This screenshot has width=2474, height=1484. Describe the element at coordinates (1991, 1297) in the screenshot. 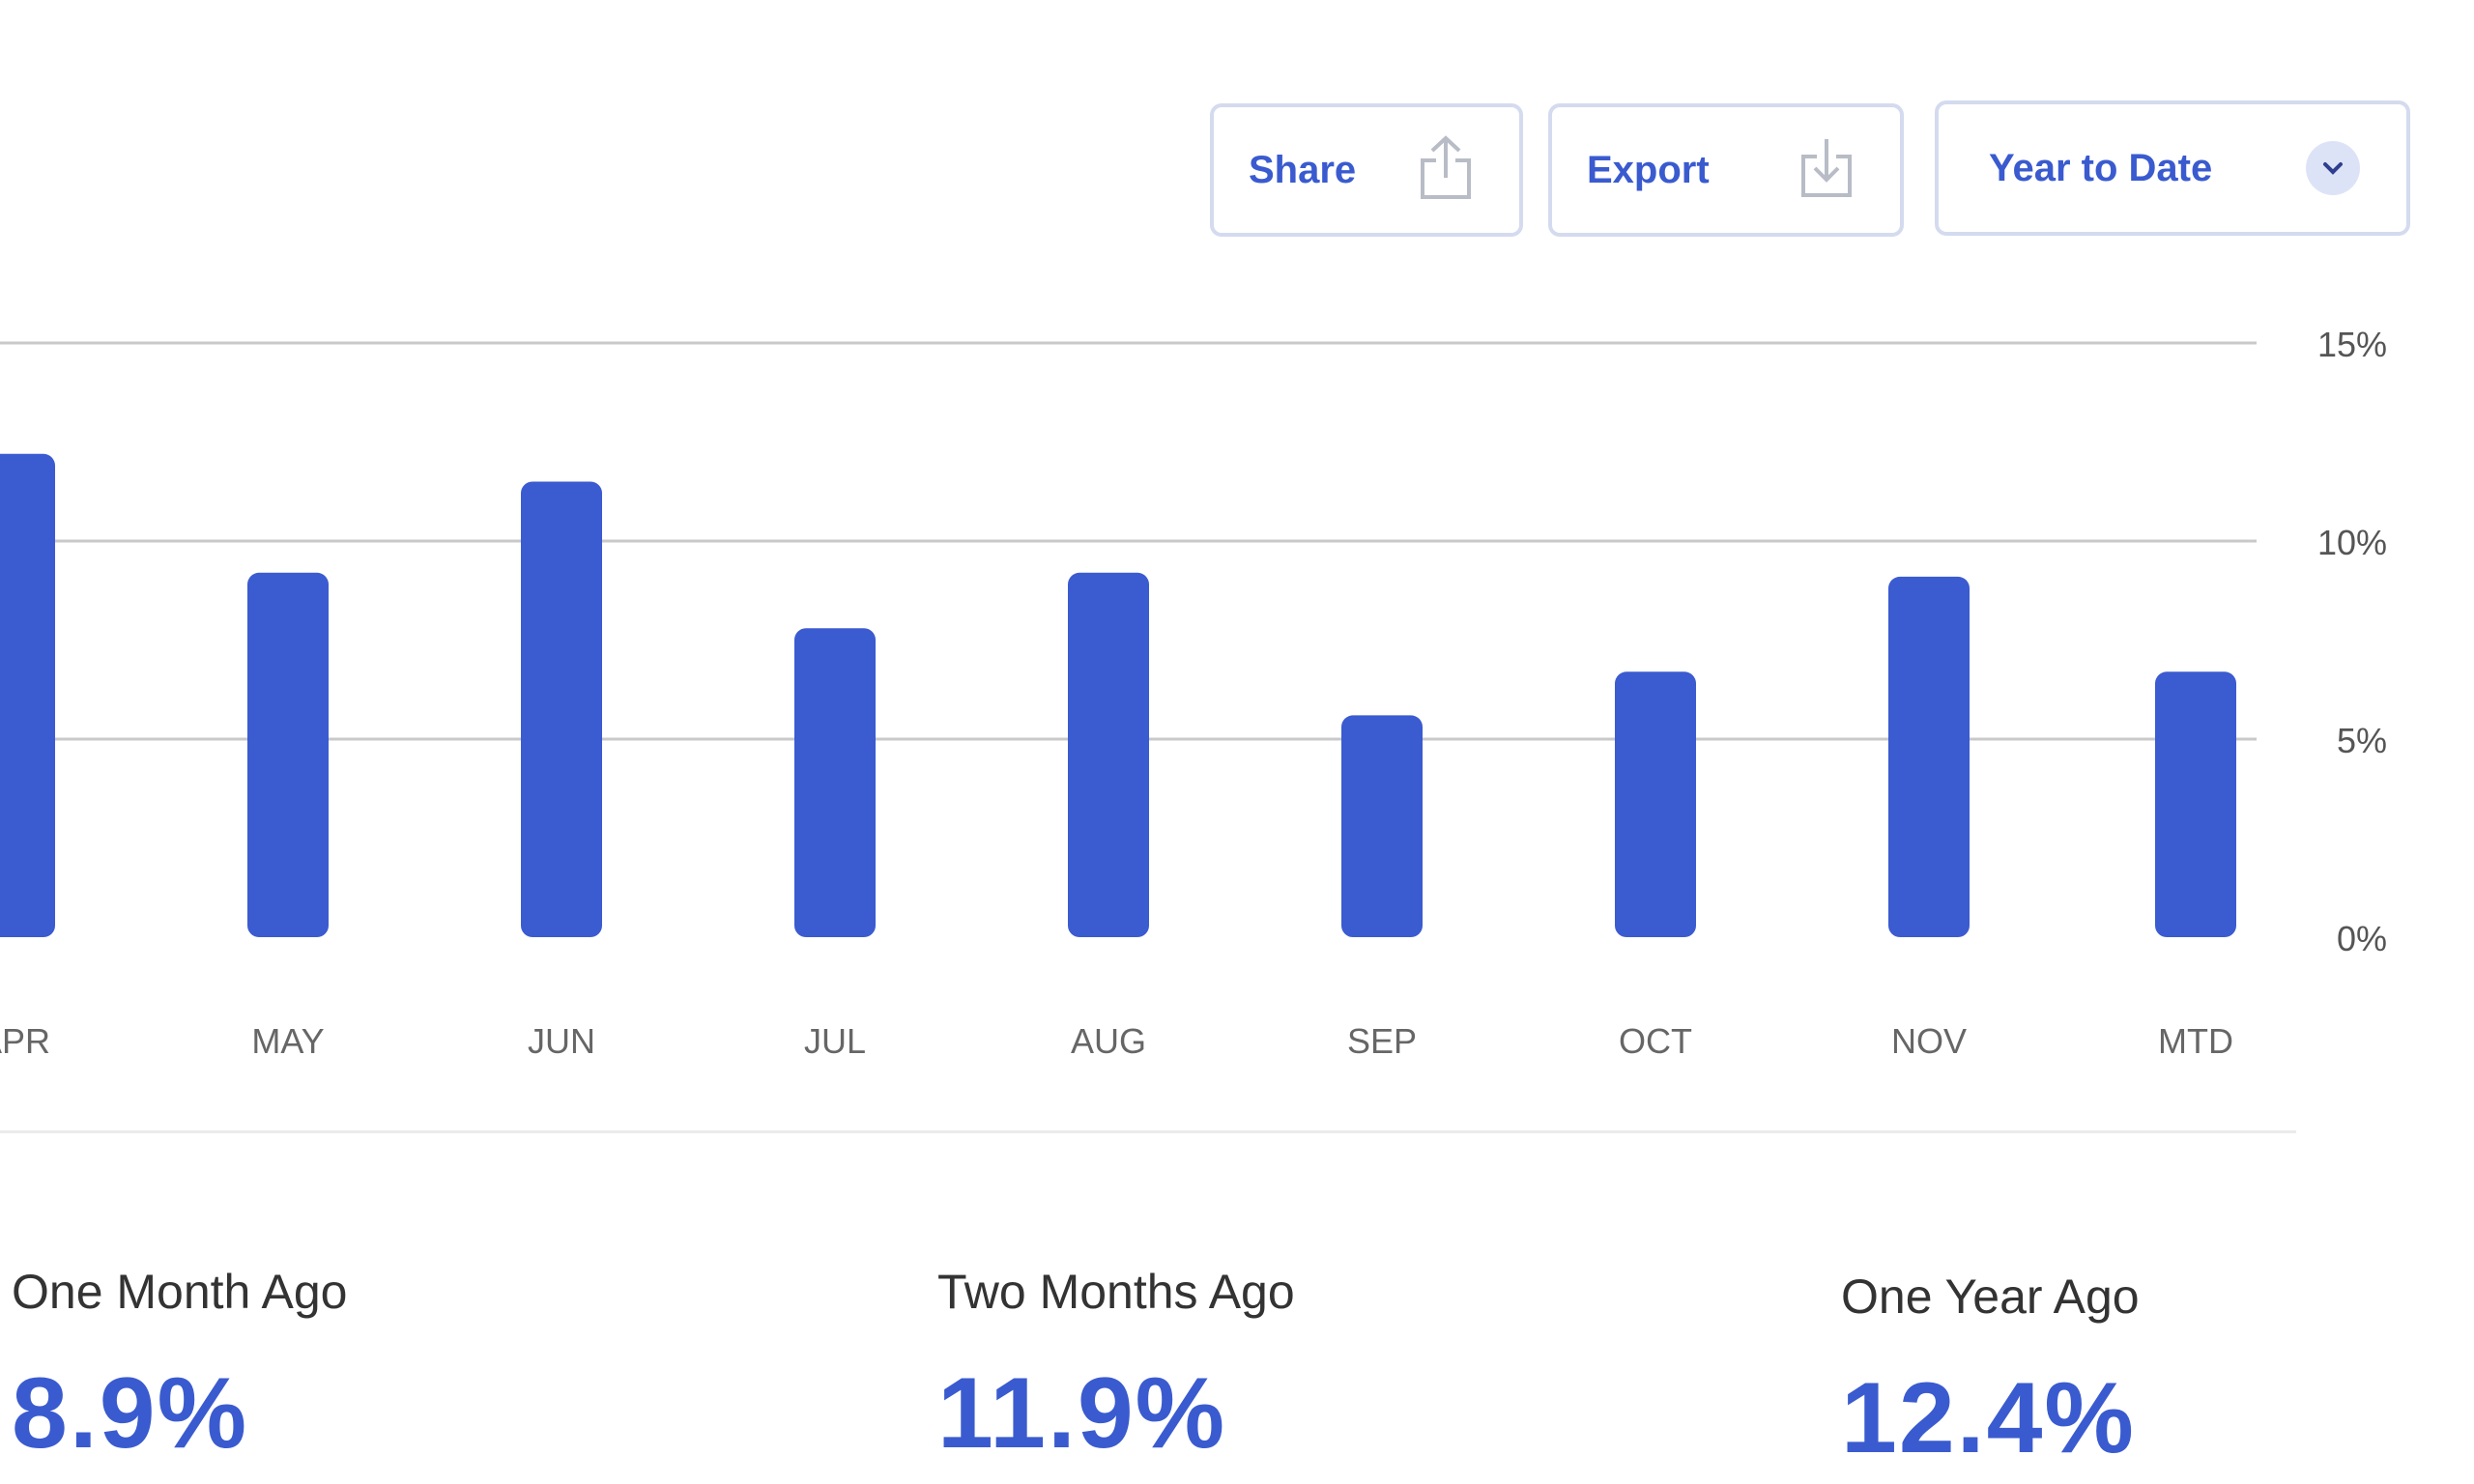

I see `stat-label: One Year Ago` at that location.